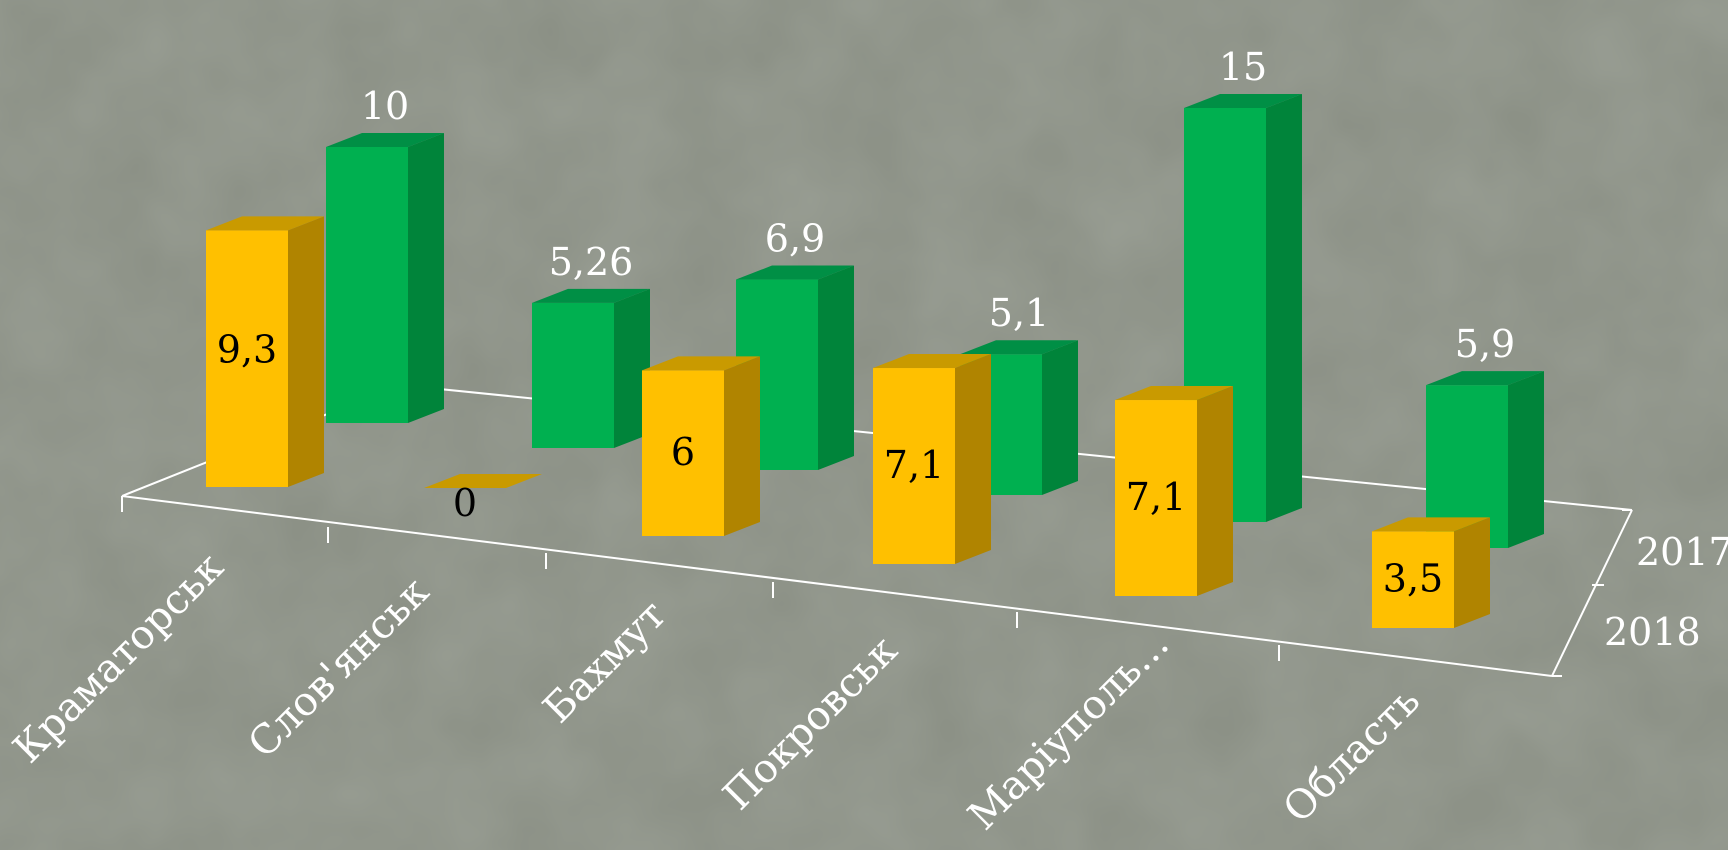  I want to click on bar-2018-0: 9,3, so click(265, 351).